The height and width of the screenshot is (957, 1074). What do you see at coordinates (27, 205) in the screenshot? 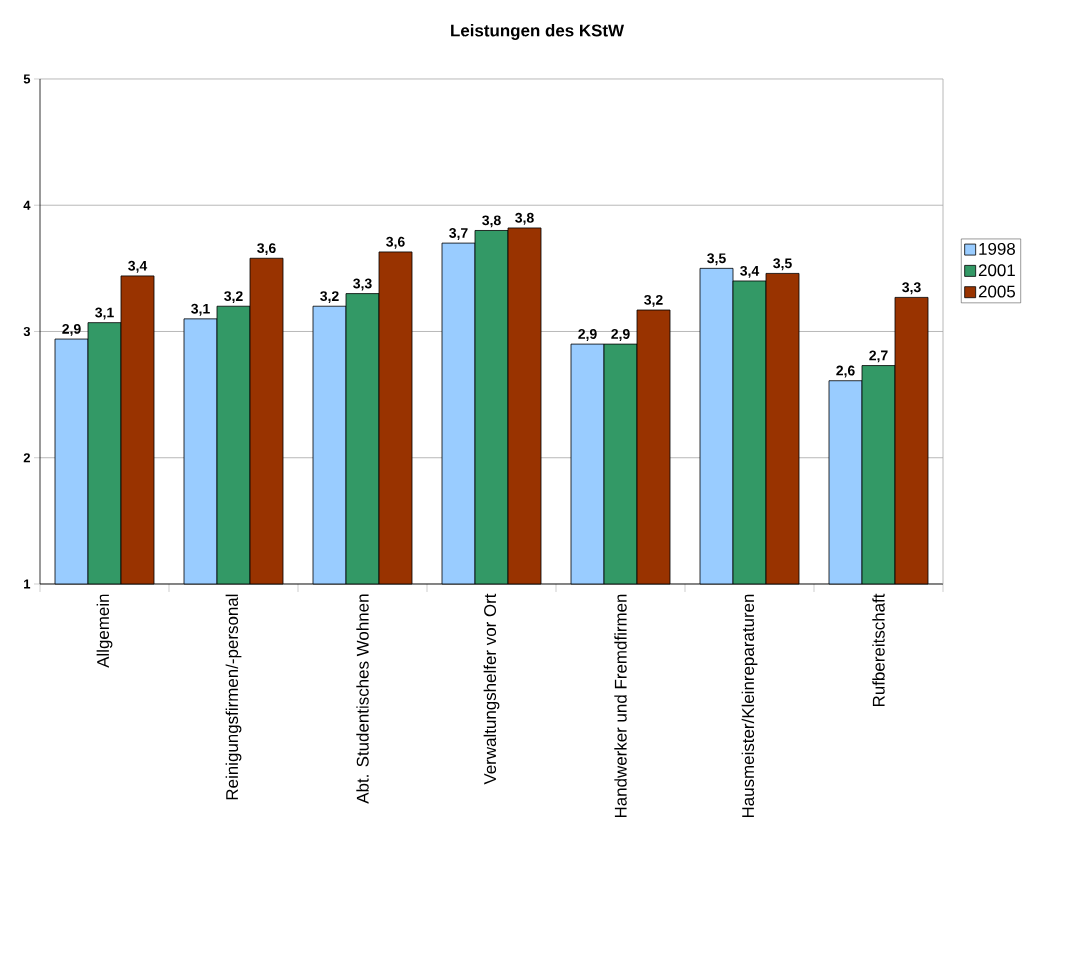
I see `y-tick-label: 4` at bounding box center [27, 205].